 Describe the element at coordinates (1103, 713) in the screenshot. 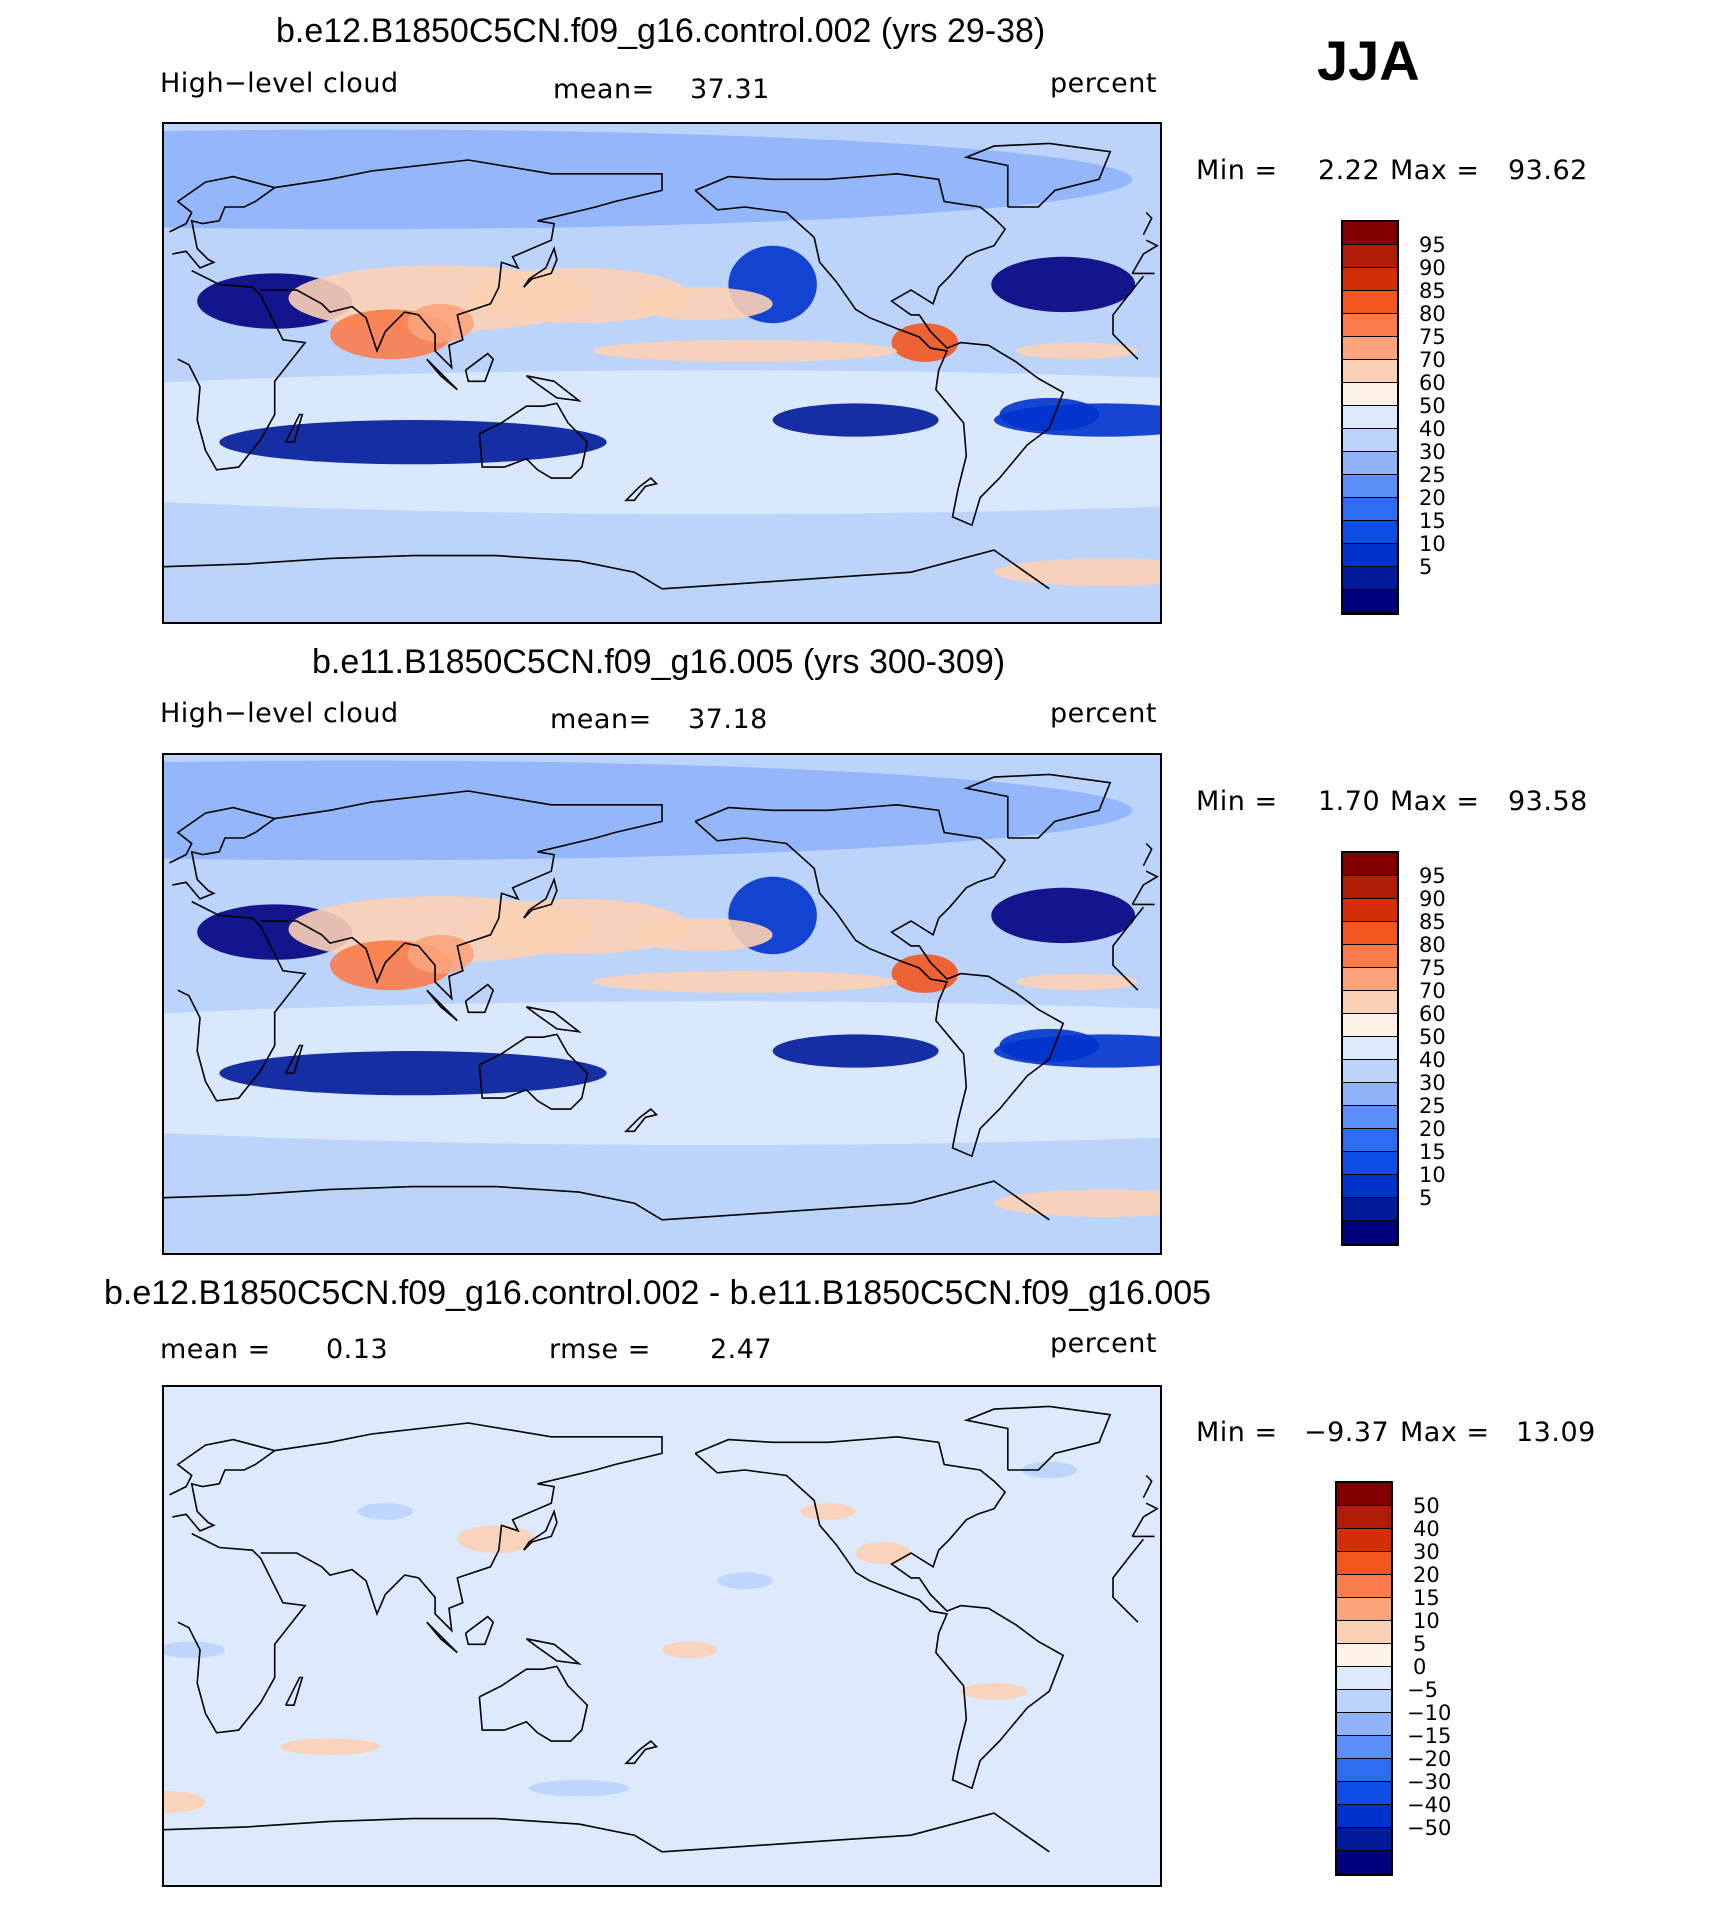

I see `panel-2-units: percent` at that location.